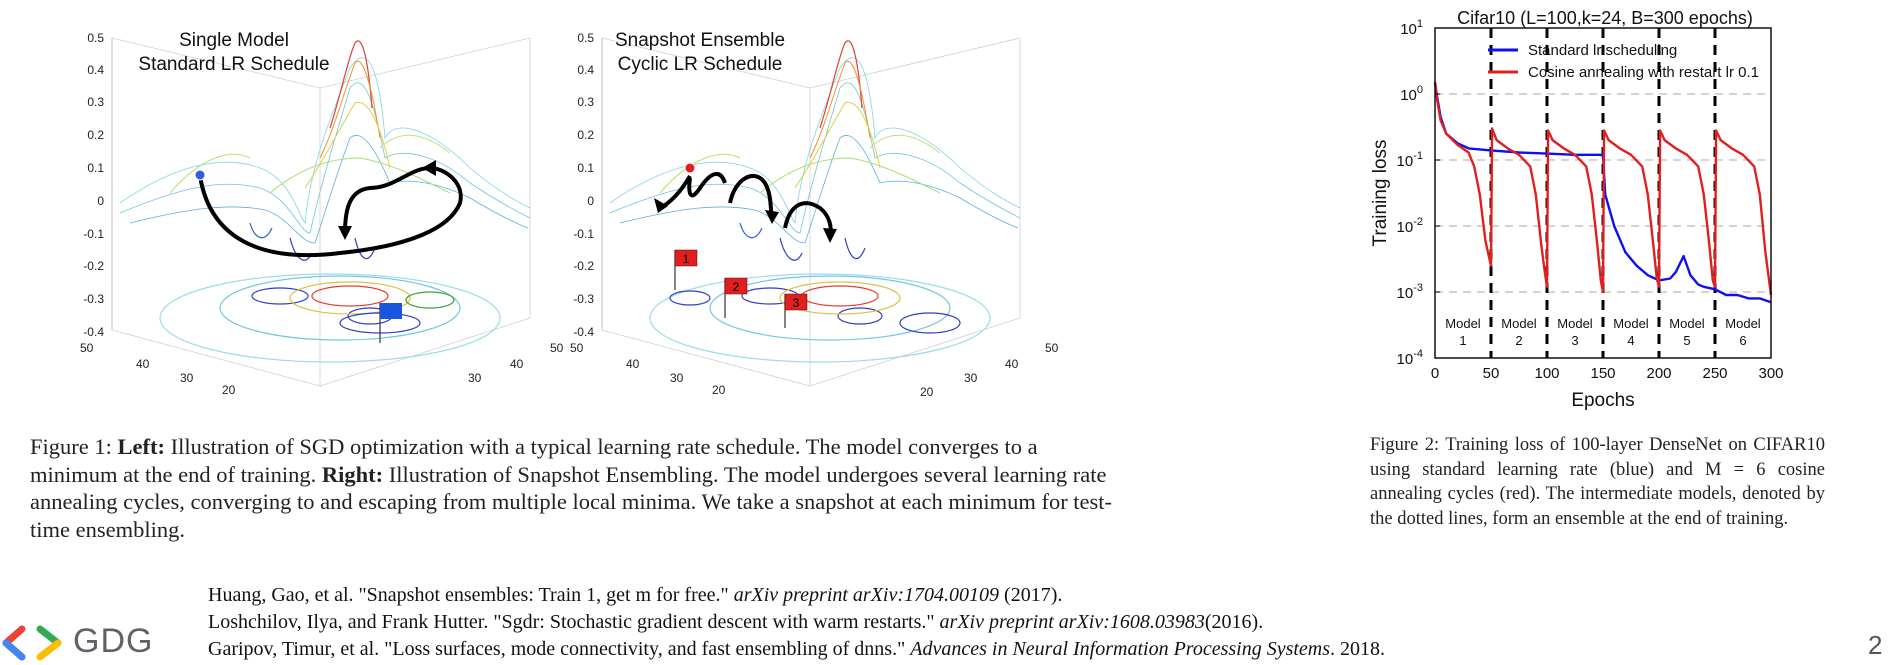 The height and width of the screenshot is (665, 1891). What do you see at coordinates (736, 287) in the screenshot?
I see `flag-label: 2` at bounding box center [736, 287].